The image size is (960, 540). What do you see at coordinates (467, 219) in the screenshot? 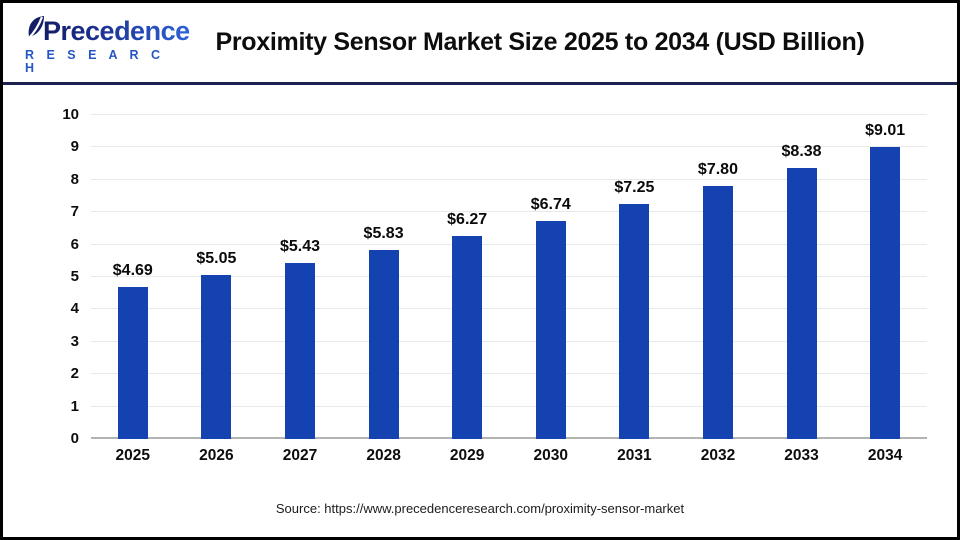
I see `bar-value-label: $6.27` at bounding box center [467, 219].